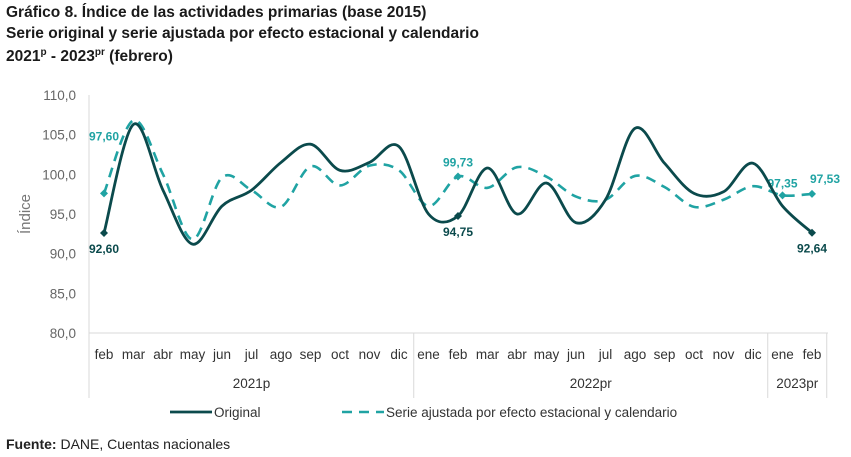  I want to click on source-note: Fuente: DANE, Cuentas nacionales, so click(118, 444).